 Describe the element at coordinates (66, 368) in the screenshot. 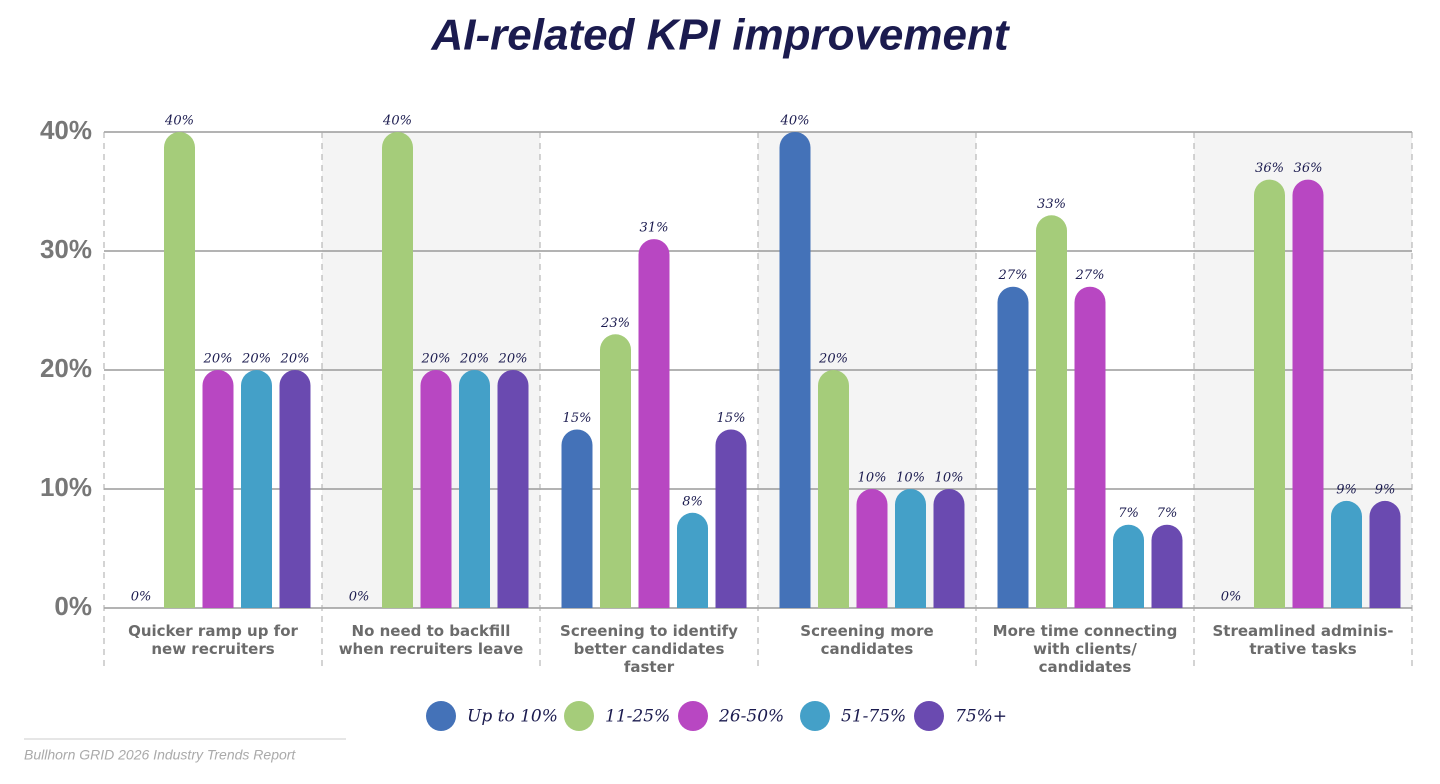

I see `y-tick-label: 20%` at that location.